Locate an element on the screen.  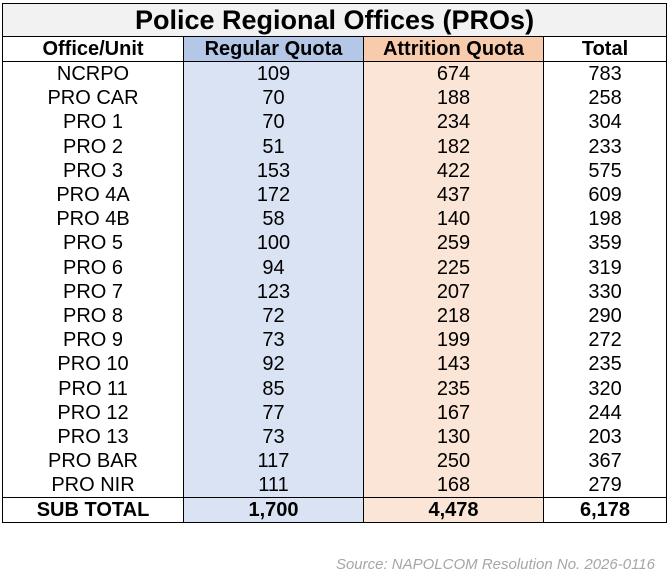
table-row: PRO BAR 117 250 367 is located at coordinates (335, 461).